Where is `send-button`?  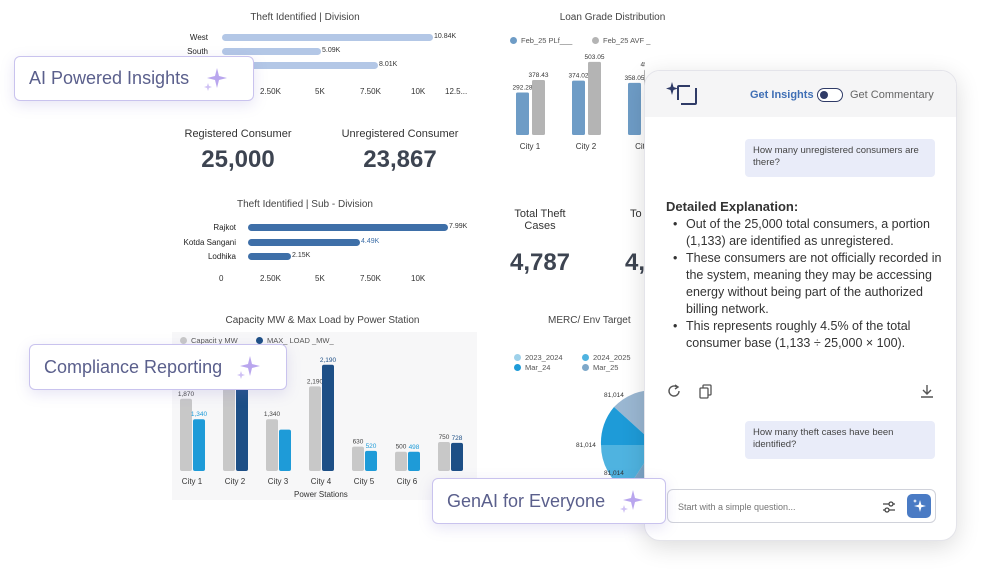 send-button is located at coordinates (919, 506).